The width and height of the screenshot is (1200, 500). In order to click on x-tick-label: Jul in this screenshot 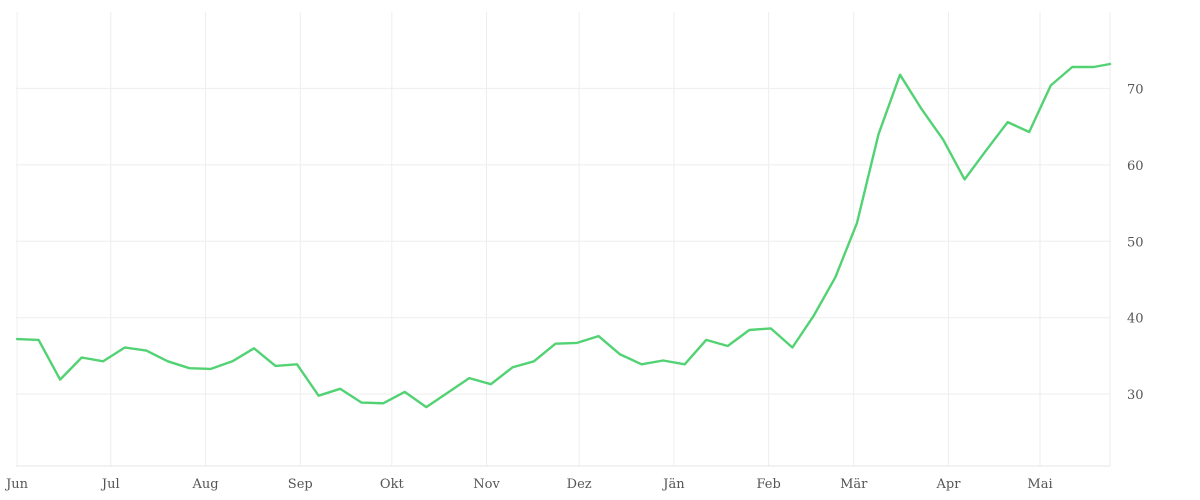, I will do `click(110, 484)`.